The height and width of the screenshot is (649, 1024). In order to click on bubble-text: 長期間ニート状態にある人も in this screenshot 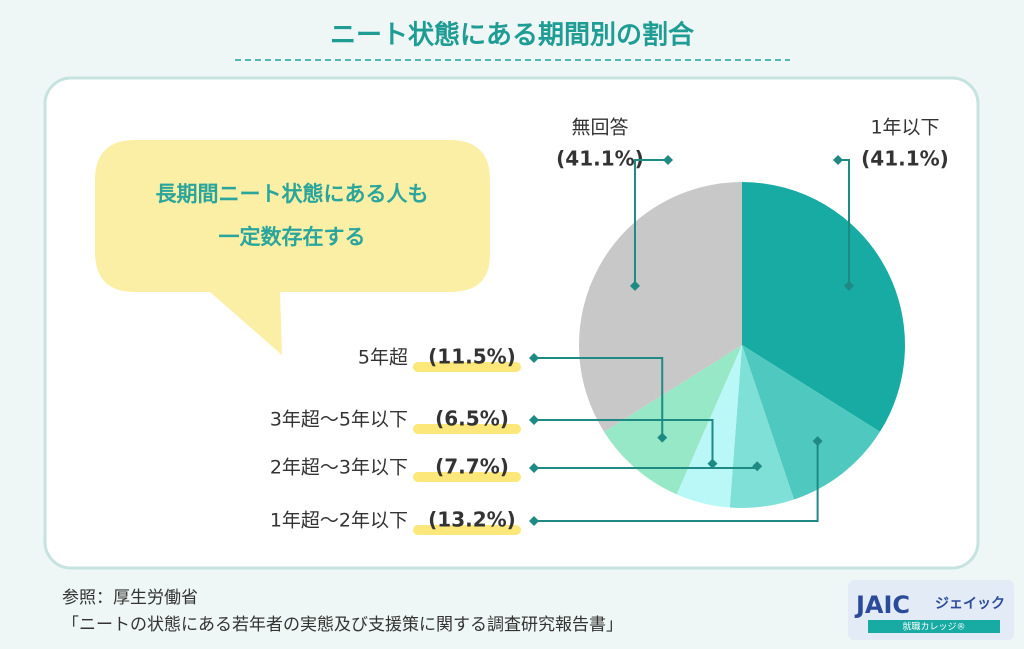, I will do `click(292, 194)`.